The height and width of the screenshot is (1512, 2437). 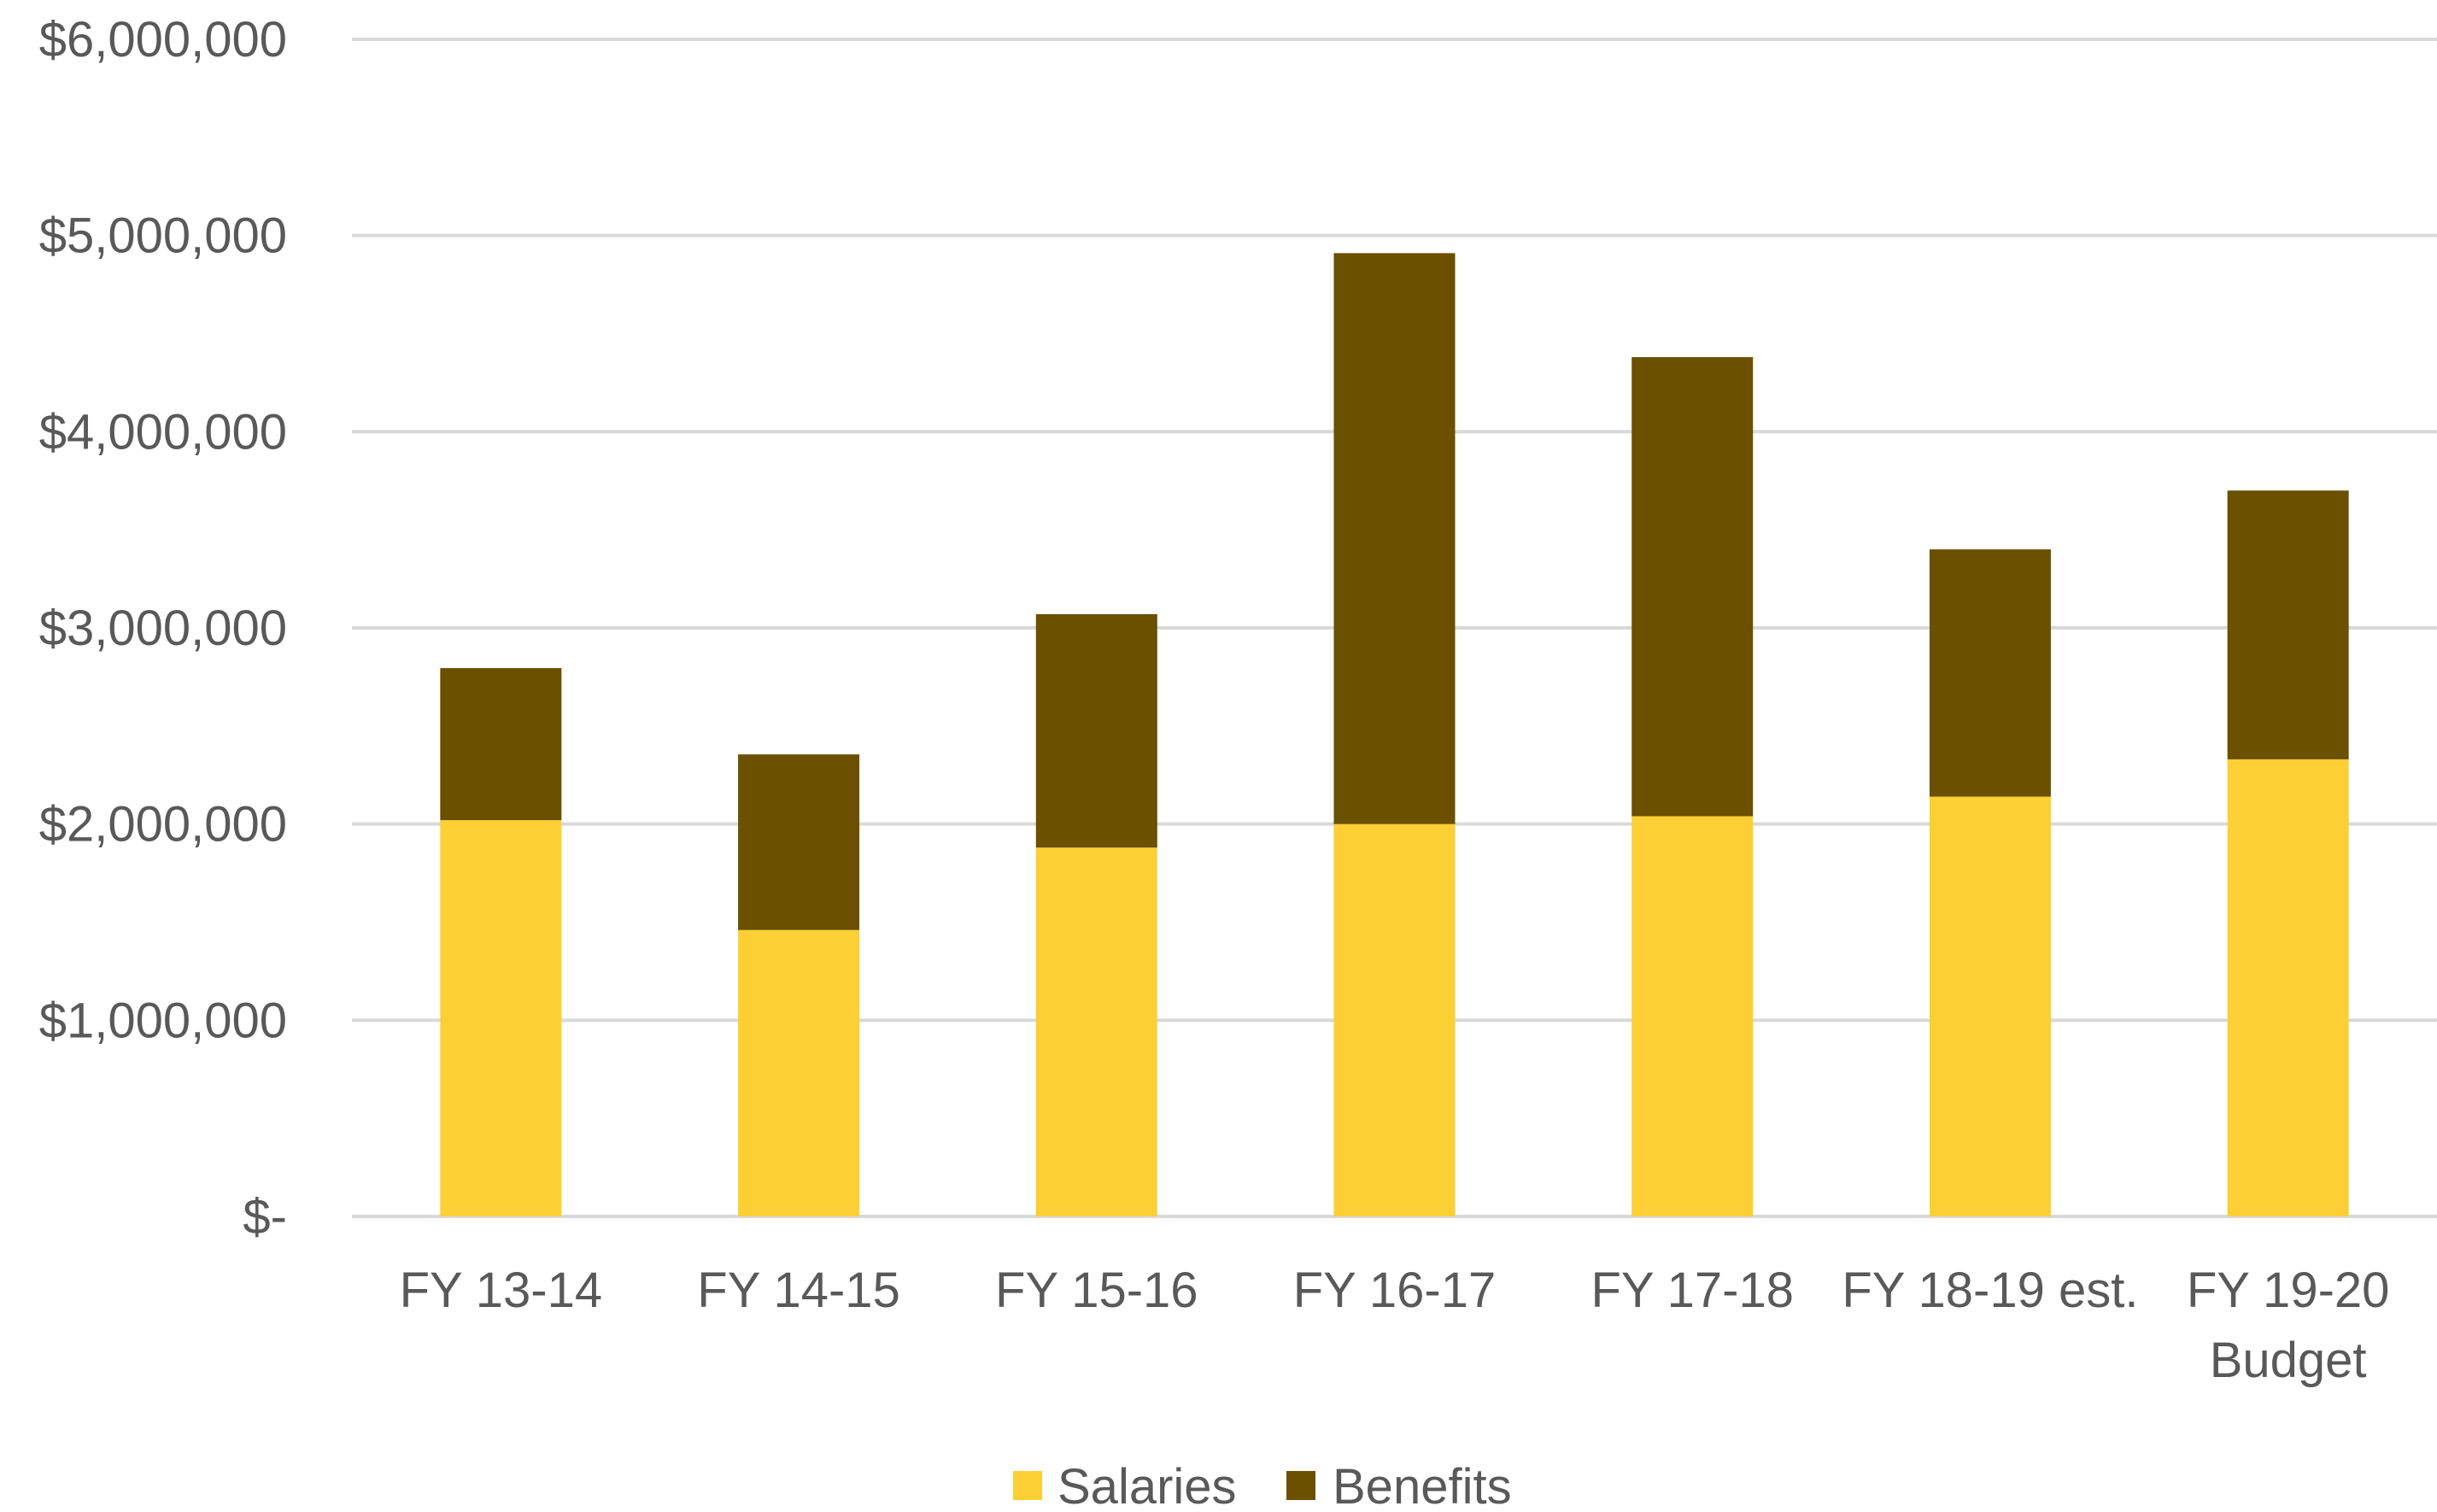 What do you see at coordinates (1147, 1485) in the screenshot?
I see `legend-label-salaries: Salaries` at bounding box center [1147, 1485].